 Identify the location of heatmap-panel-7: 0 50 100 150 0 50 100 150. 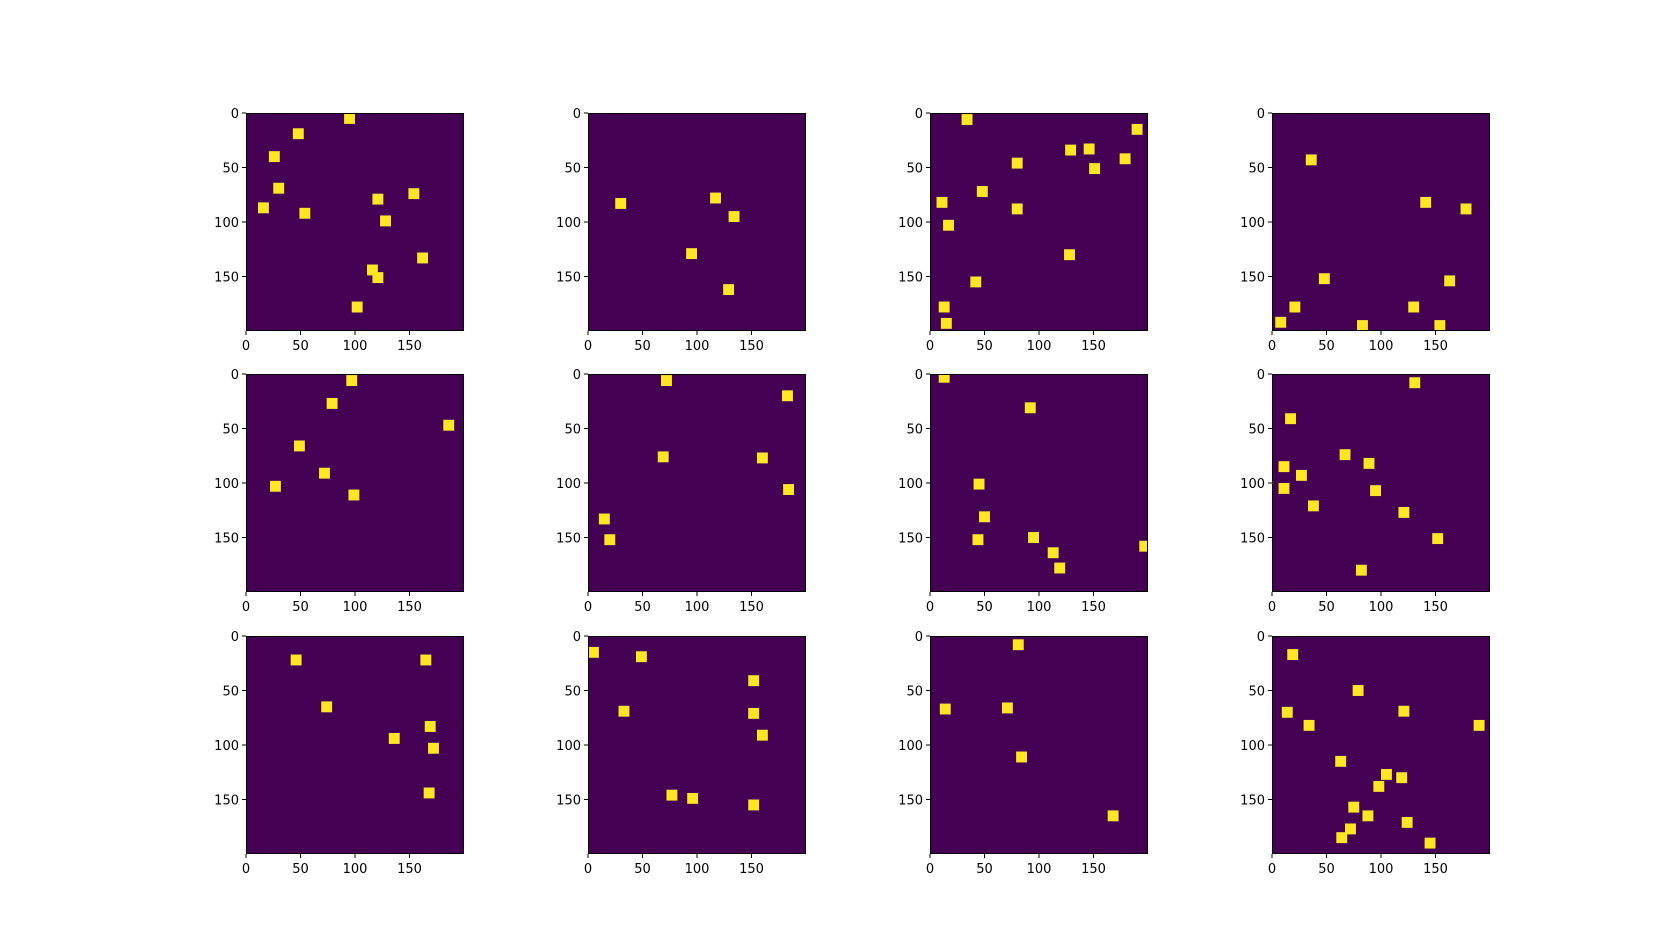
(1023, 491).